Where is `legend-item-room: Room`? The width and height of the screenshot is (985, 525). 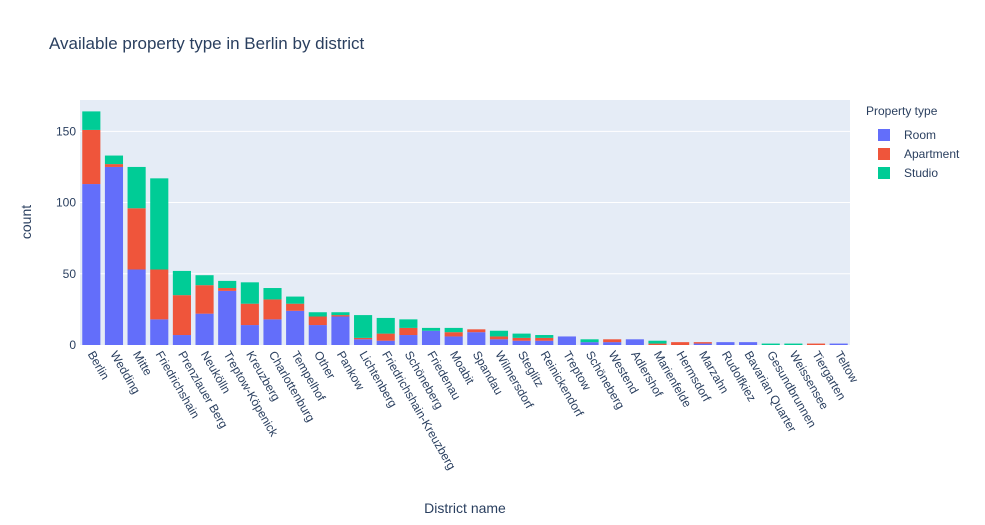 legend-item-room: Room is located at coordinates (912, 134).